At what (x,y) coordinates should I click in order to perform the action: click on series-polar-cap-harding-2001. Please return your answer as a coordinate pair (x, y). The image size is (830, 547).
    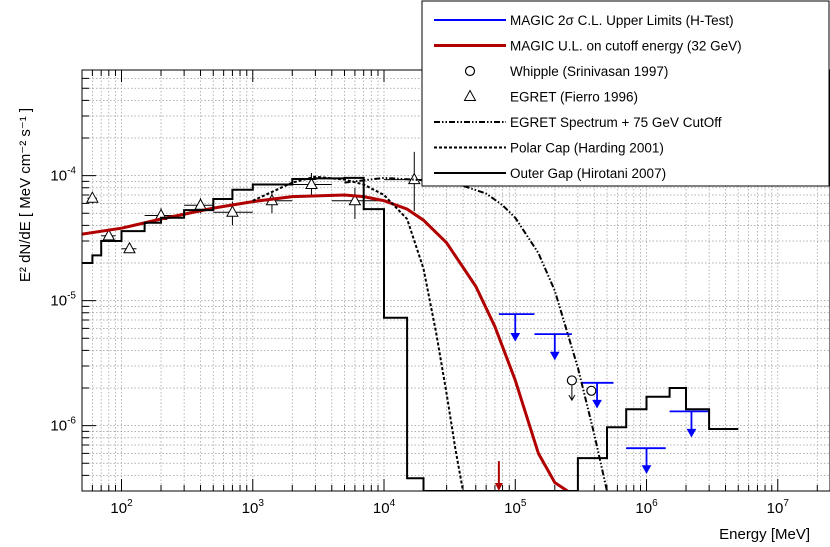
    Looking at the image, I should click on (358, 333).